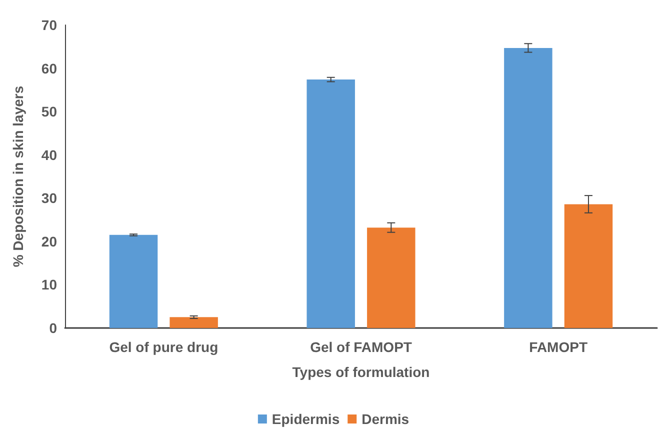 Image resolution: width=667 pixels, height=431 pixels. Describe the element at coordinates (49, 198) in the screenshot. I see `y-tick-label: 30` at that location.